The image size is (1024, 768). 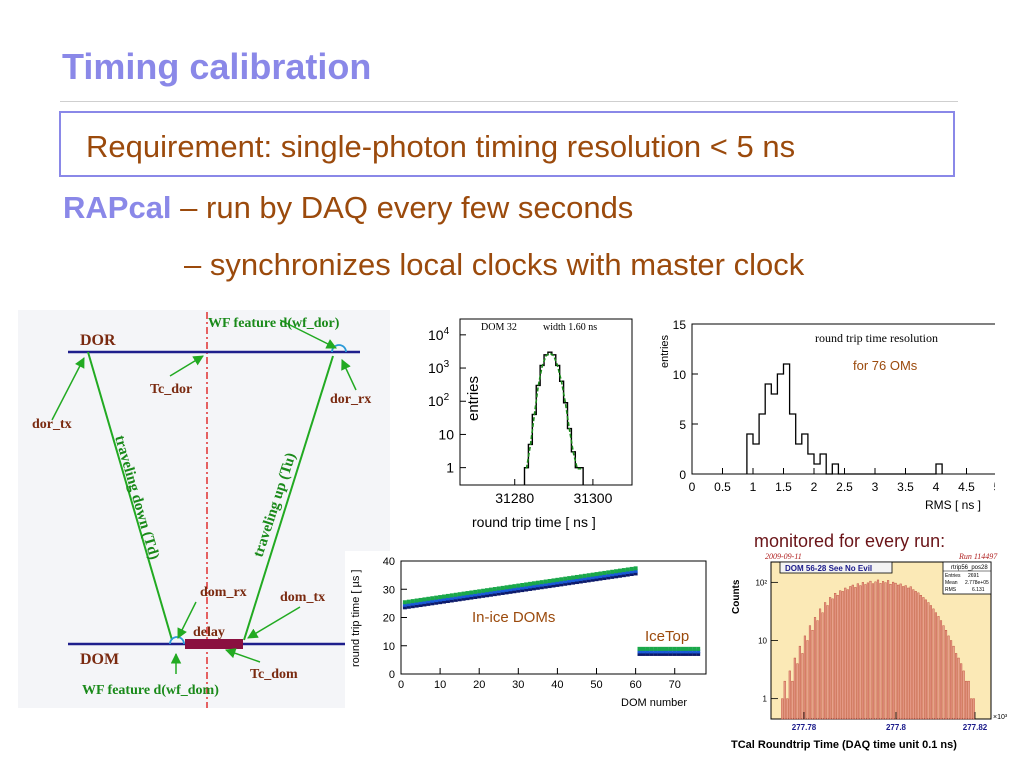 What do you see at coordinates (844, 487) in the screenshot?
I see `res-xtick-label: 2.5` at bounding box center [844, 487].